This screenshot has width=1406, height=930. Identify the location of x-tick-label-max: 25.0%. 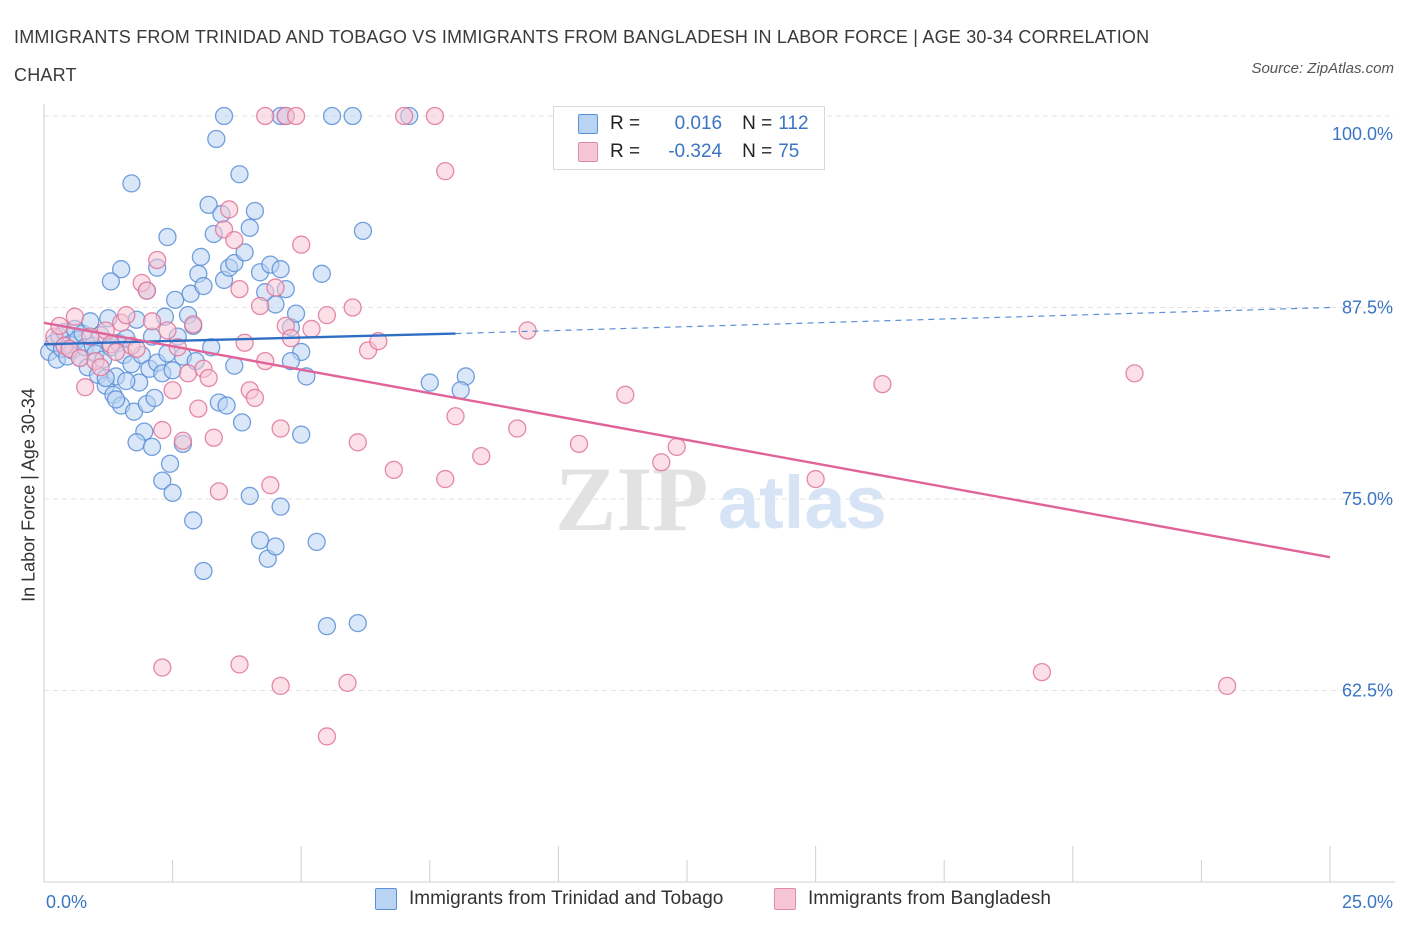
(1367, 902).